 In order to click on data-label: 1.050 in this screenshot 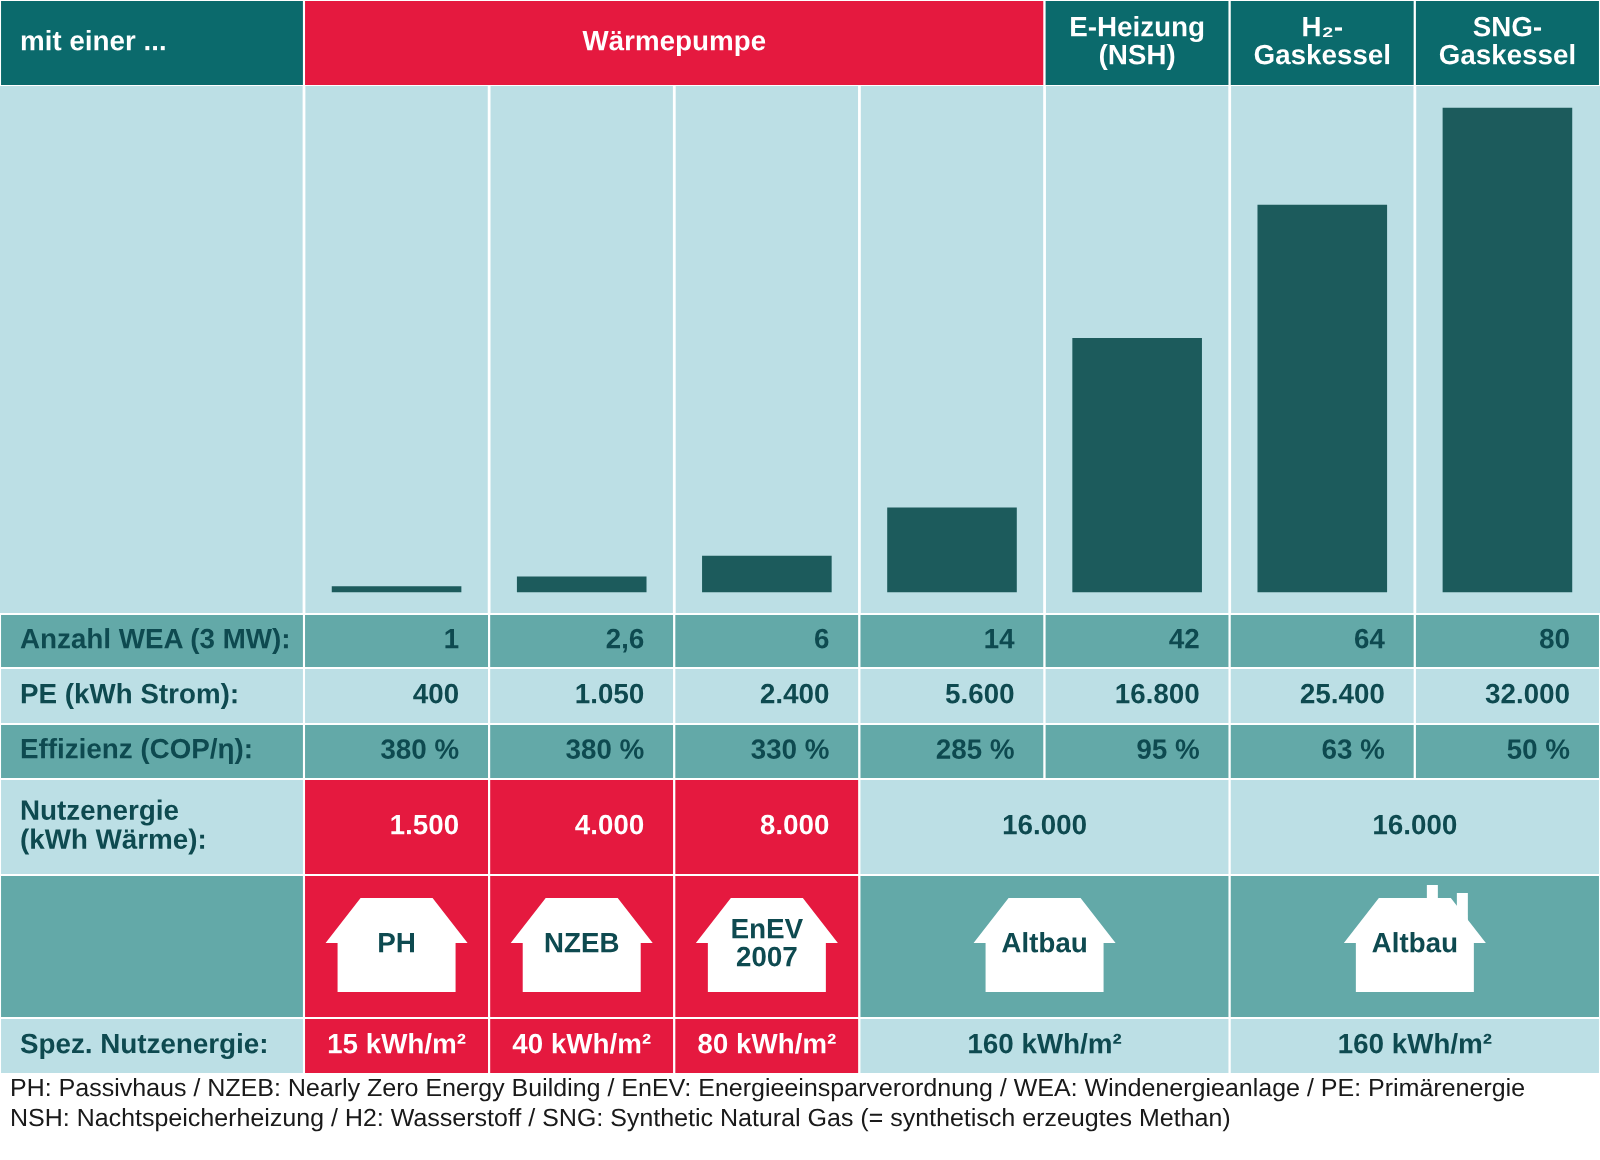, I will do `click(610, 693)`.